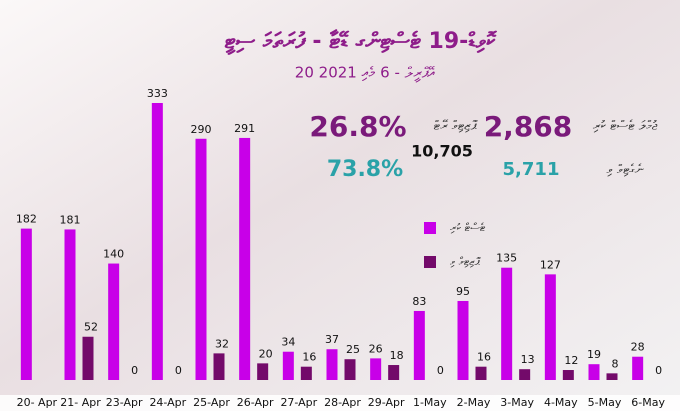 The image size is (680, 411). I want to click on legend-label: ޓެސްޓް ކުރި, so click(468, 227).